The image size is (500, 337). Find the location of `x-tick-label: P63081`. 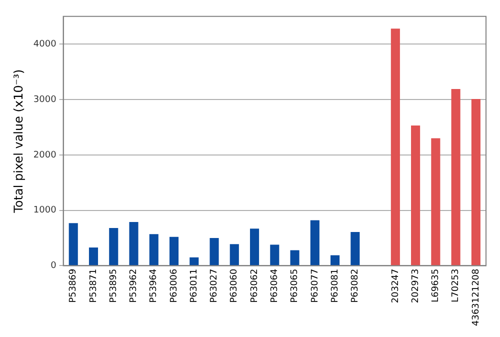

x-tick-label: P63081 is located at coordinates (335, 285).